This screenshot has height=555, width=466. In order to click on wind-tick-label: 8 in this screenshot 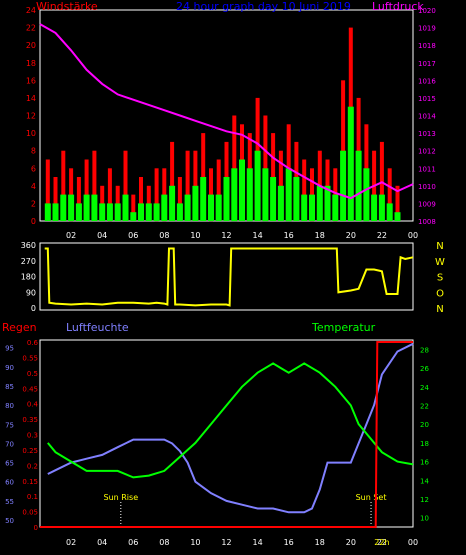, I will do `click(33, 151)`.